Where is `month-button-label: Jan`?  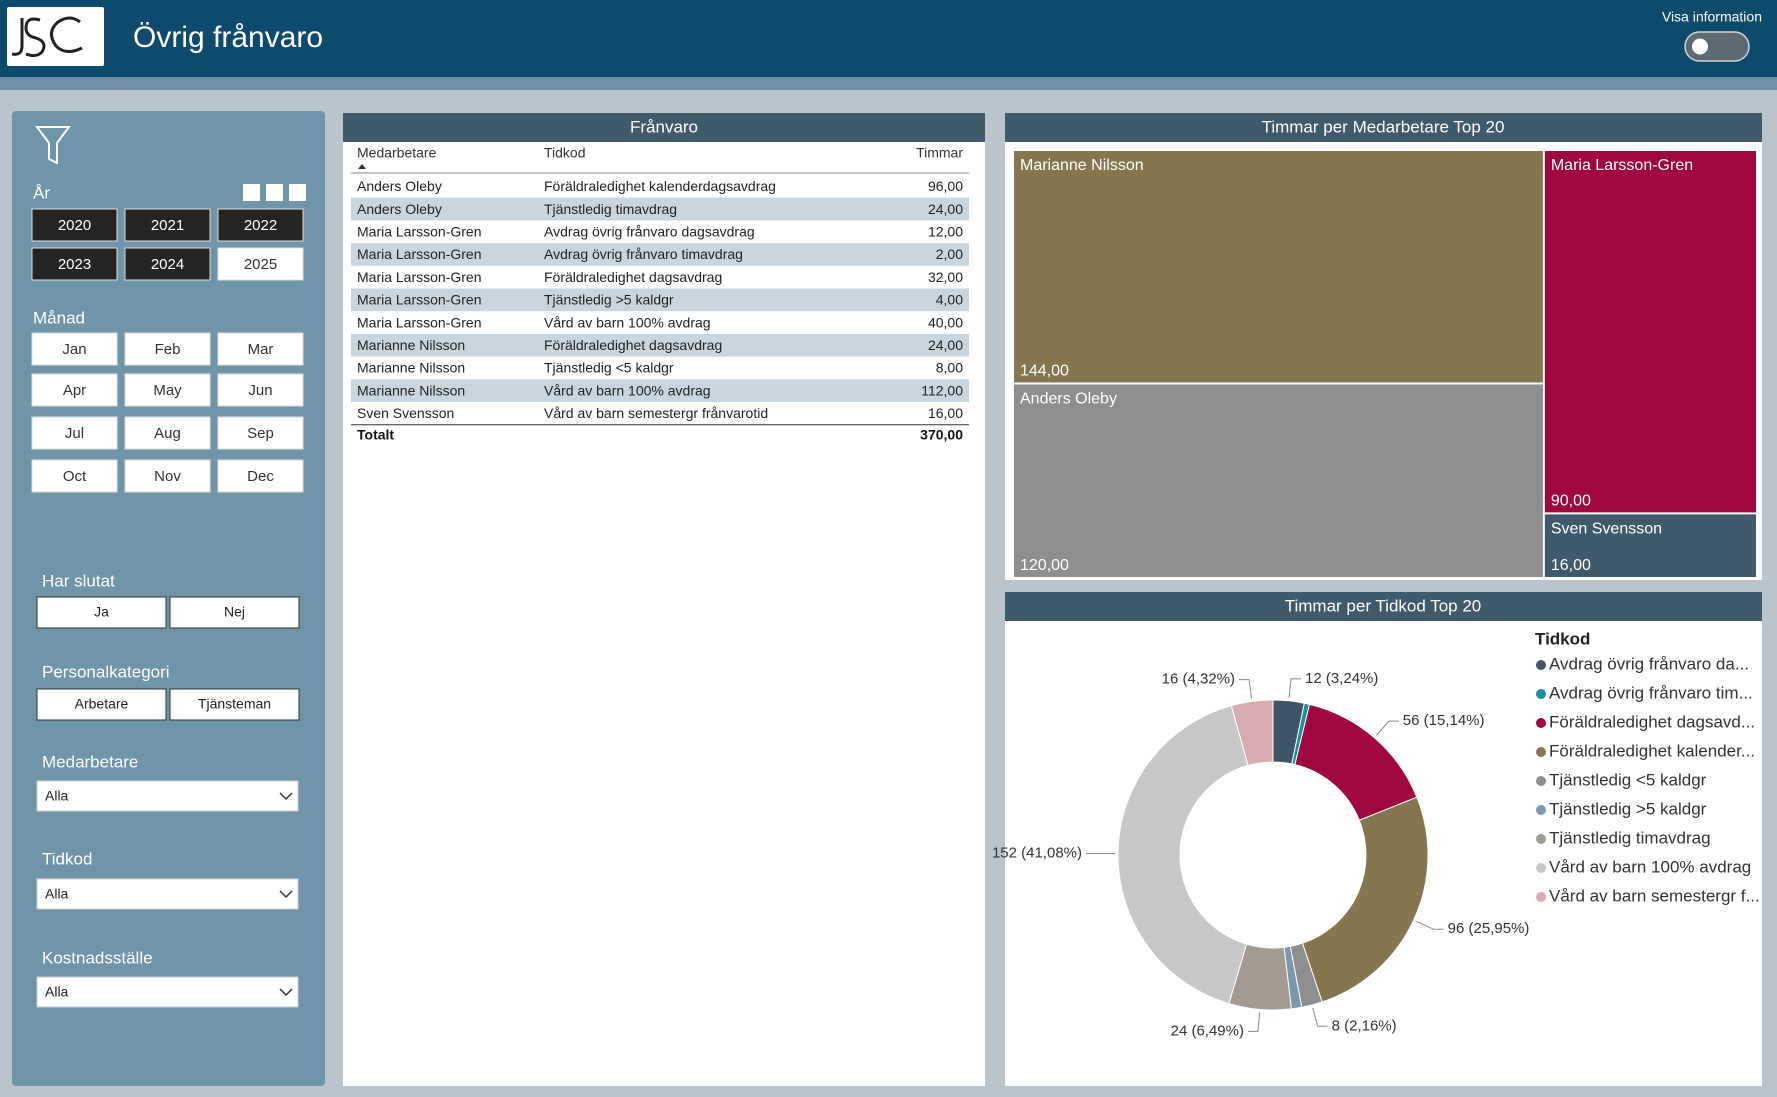
month-button-label: Jan is located at coordinates (74, 349).